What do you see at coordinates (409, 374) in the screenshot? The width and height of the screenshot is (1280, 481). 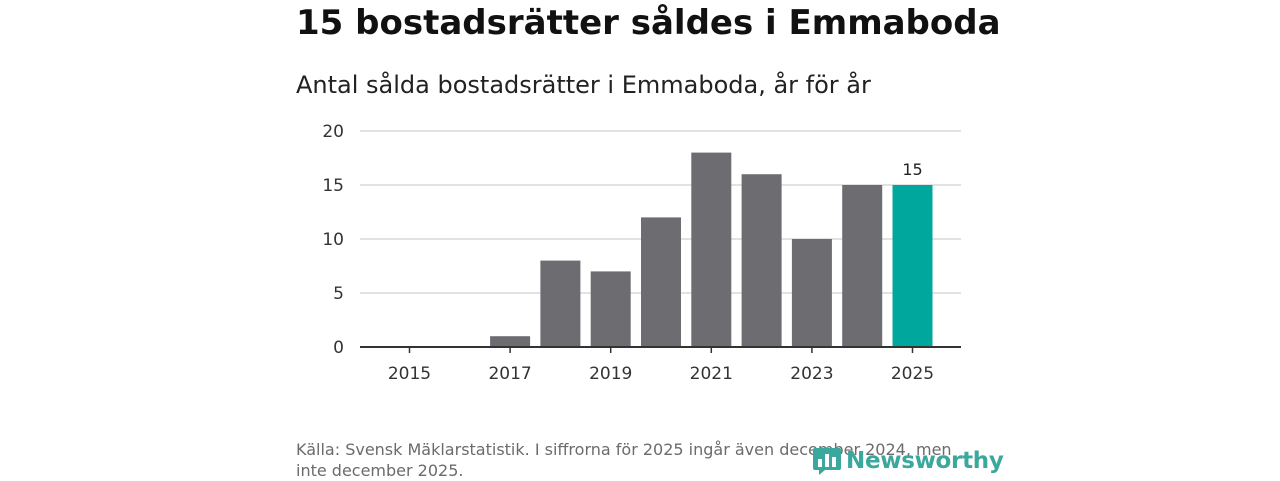 I see `x-tick-label-2015: 2015` at bounding box center [409, 374].